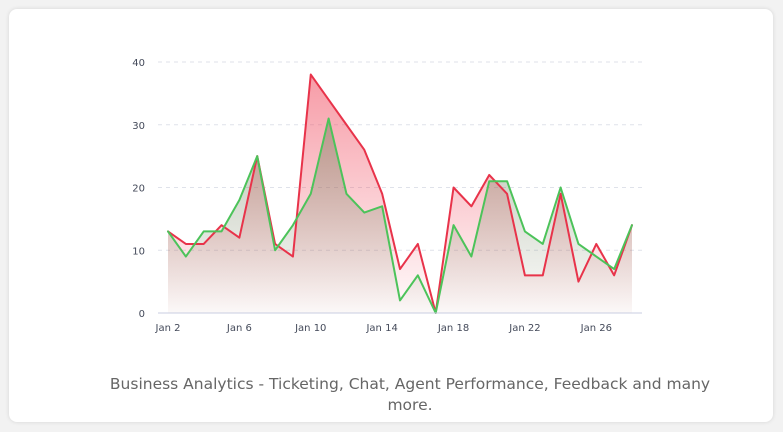 Image resolution: width=783 pixels, height=432 pixels. What do you see at coordinates (596, 328) in the screenshot?
I see `x-tick-label: Jan 26` at bounding box center [596, 328].